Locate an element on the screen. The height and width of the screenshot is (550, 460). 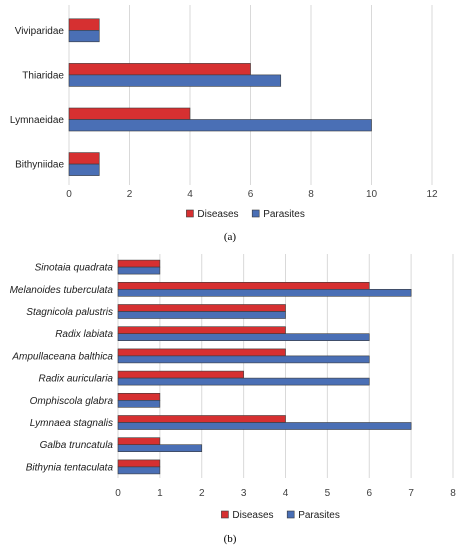
bar-parasites-melanoides-tuberculata is located at coordinates (264, 292).